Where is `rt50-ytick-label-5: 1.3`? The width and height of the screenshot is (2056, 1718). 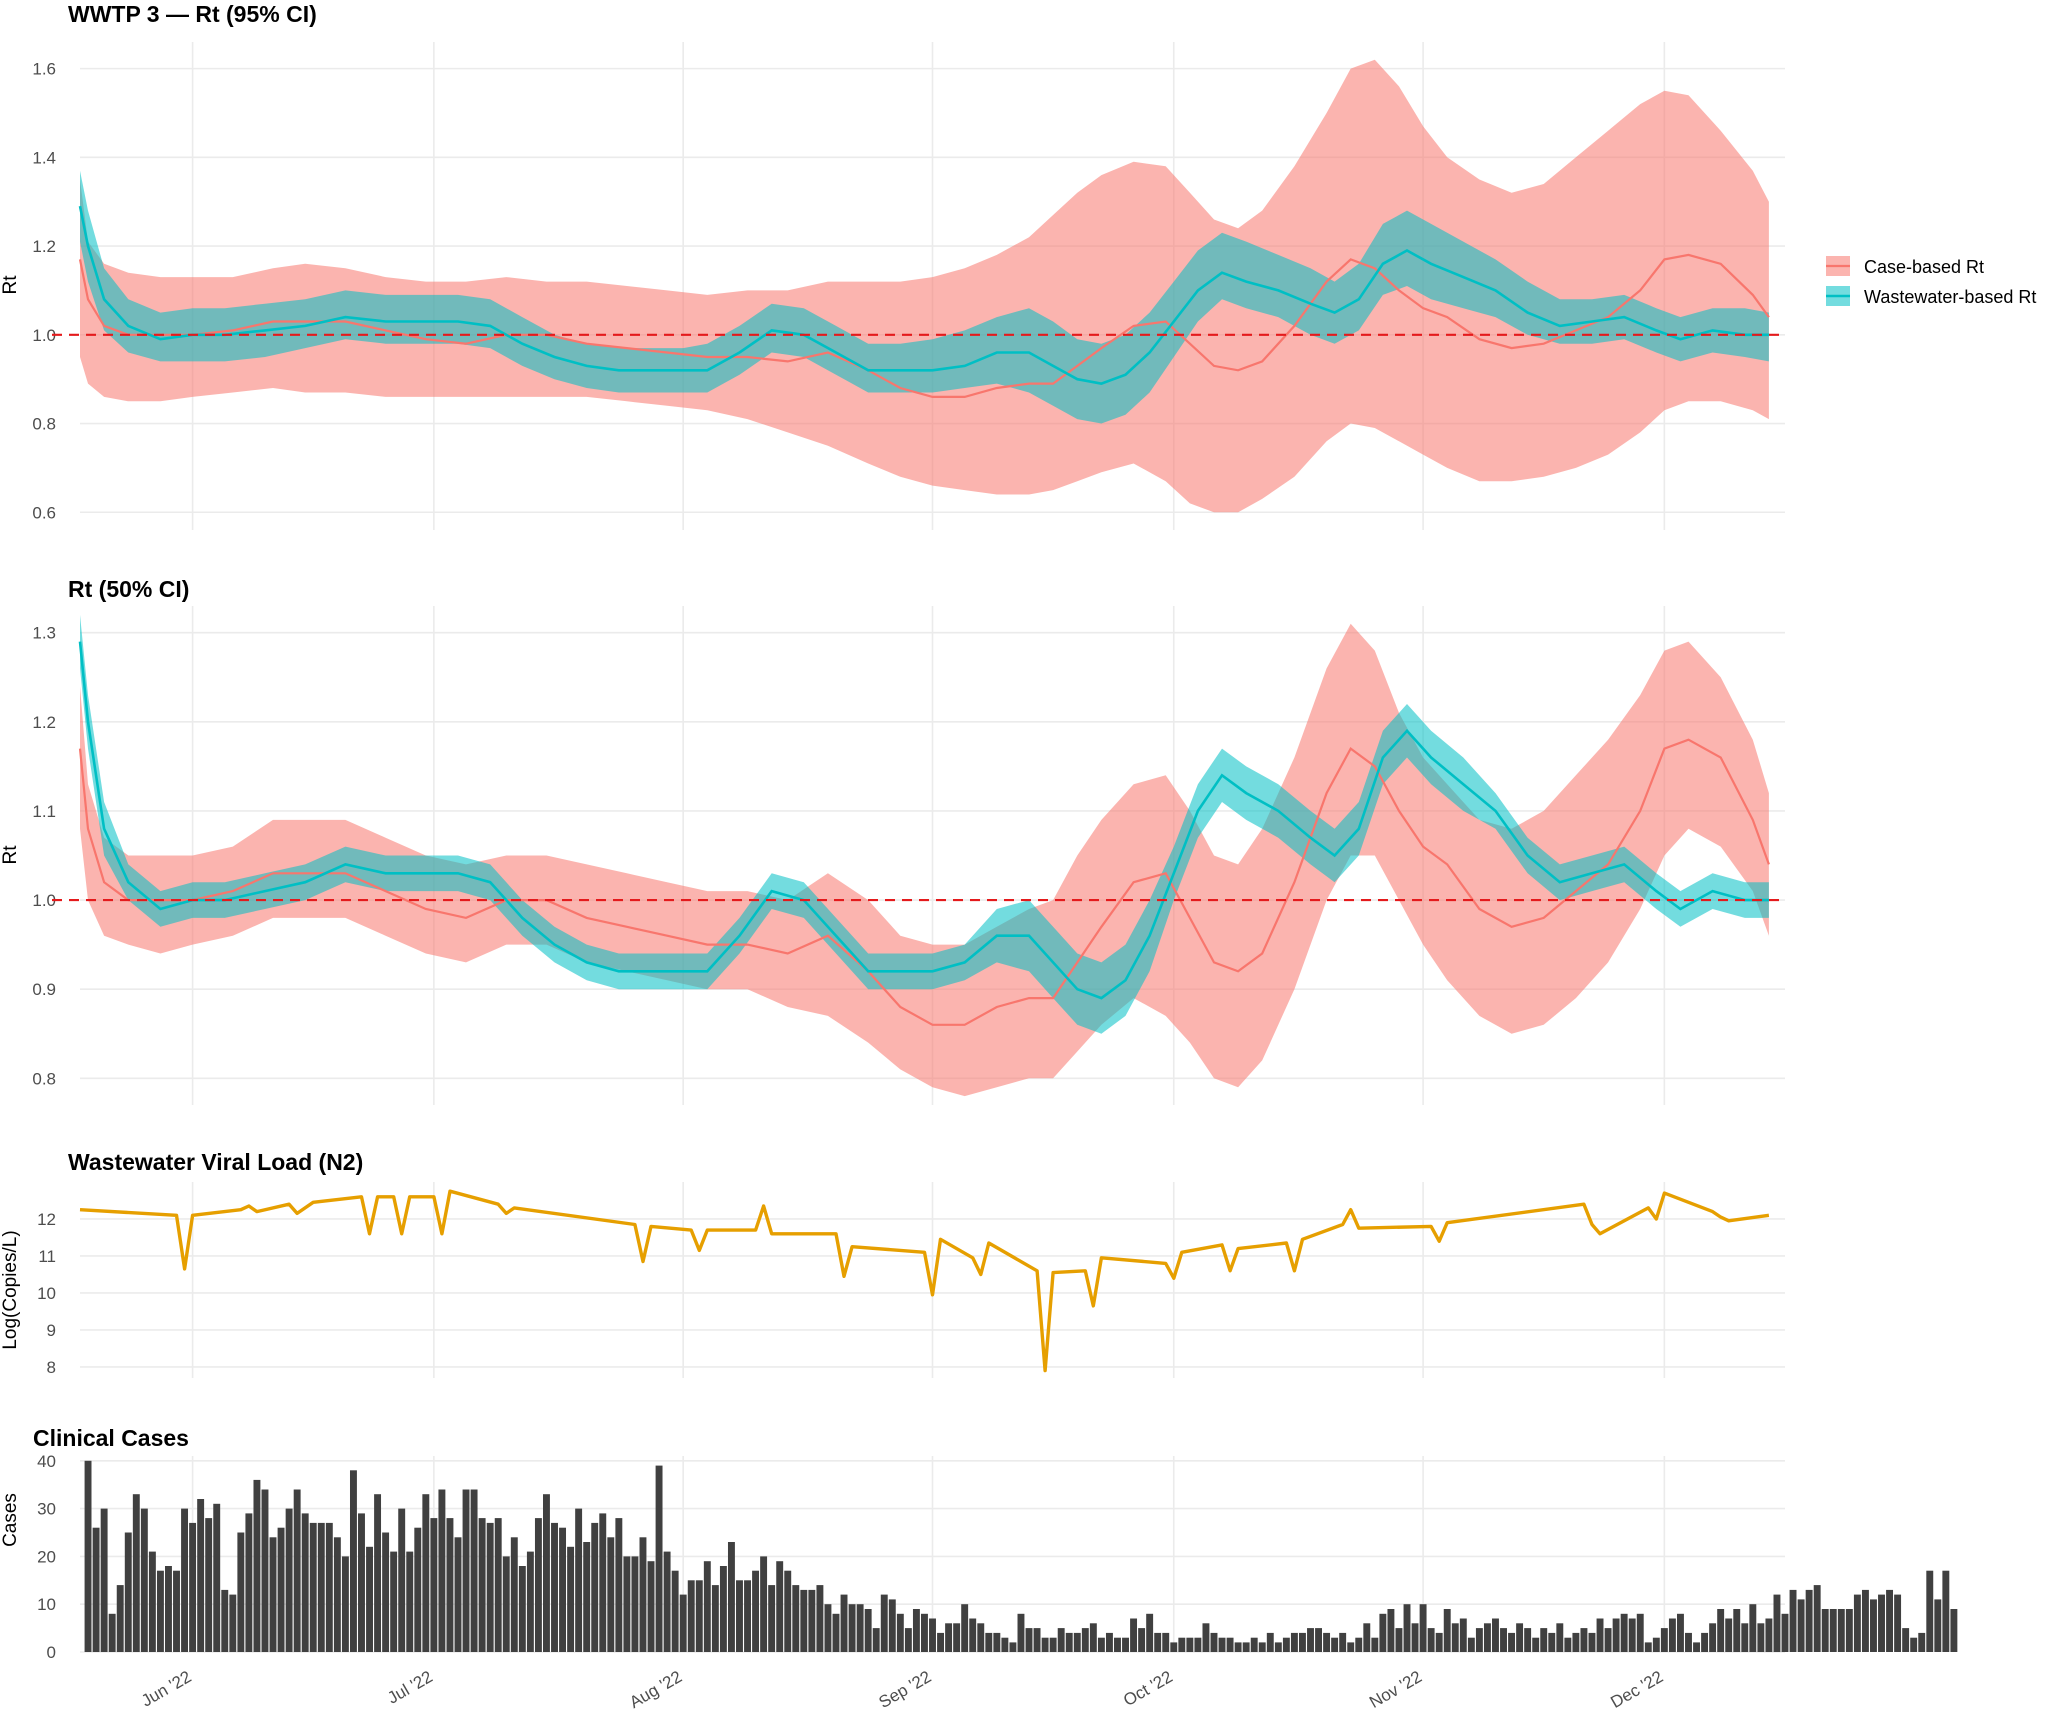
rt50-ytick-label-5: 1.3 is located at coordinates (44, 633).